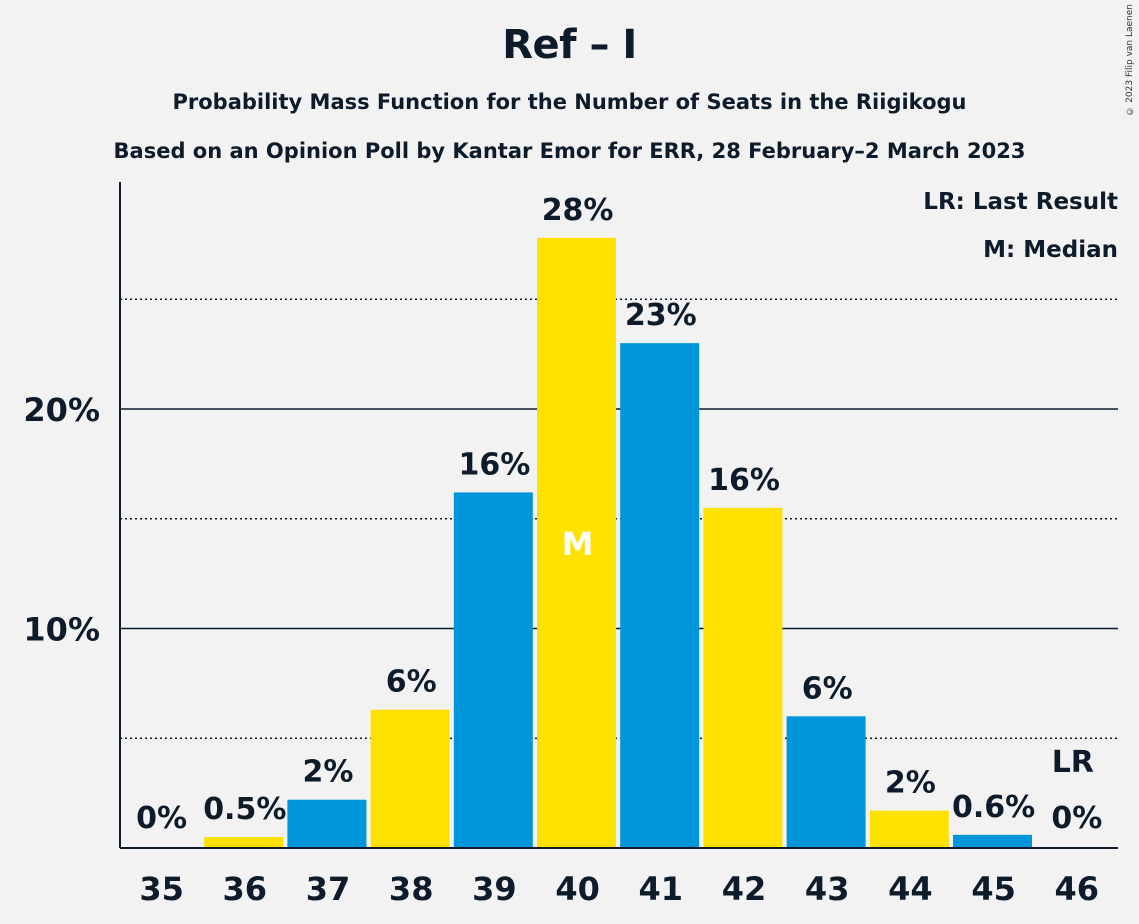 Image resolution: width=1139 pixels, height=924 pixels. What do you see at coordinates (1020, 202) in the screenshot?
I see `legend-last-result: LR: Last Result` at bounding box center [1020, 202].